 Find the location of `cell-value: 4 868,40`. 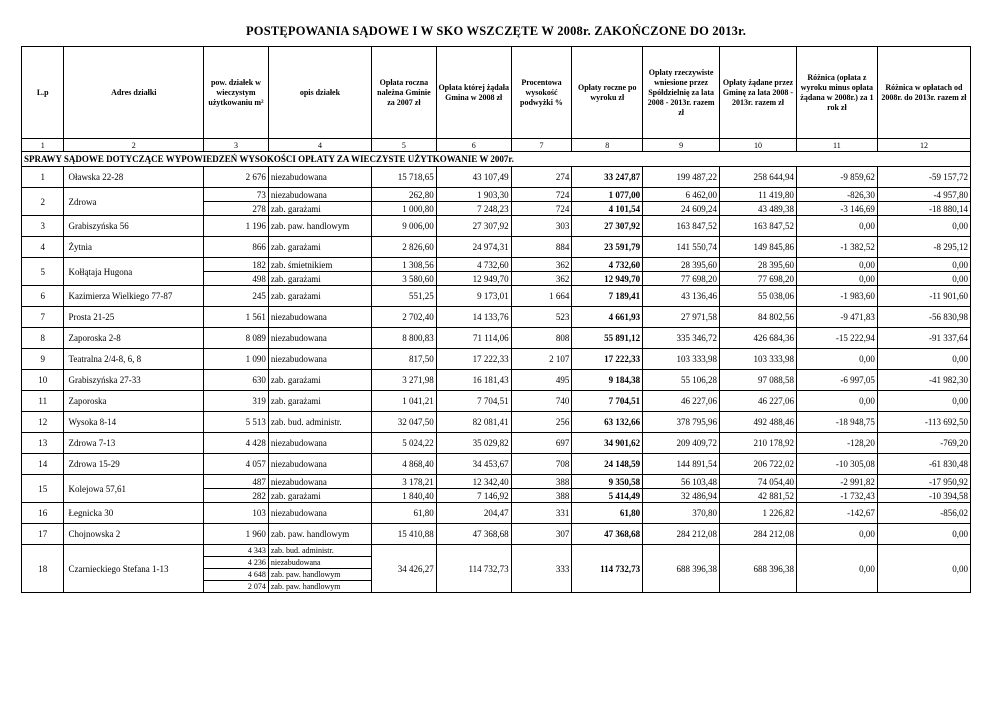

cell-value: 4 868,40 is located at coordinates (404, 464).